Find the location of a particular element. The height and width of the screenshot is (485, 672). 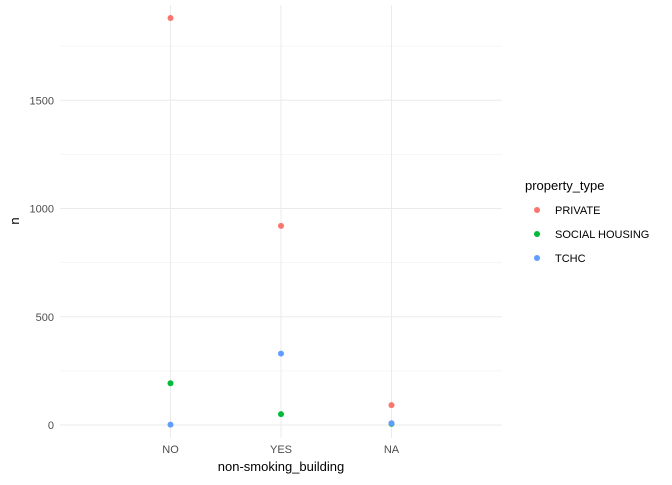

y-axis-title: n is located at coordinates (14, 220).